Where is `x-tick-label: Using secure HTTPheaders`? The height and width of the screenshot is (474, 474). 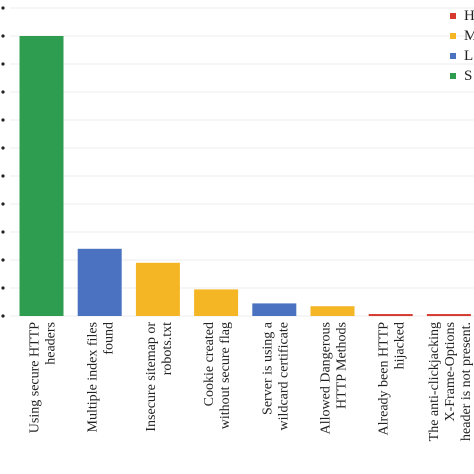
x-tick-label: Using secure HTTPheaders is located at coordinates (43, 377).